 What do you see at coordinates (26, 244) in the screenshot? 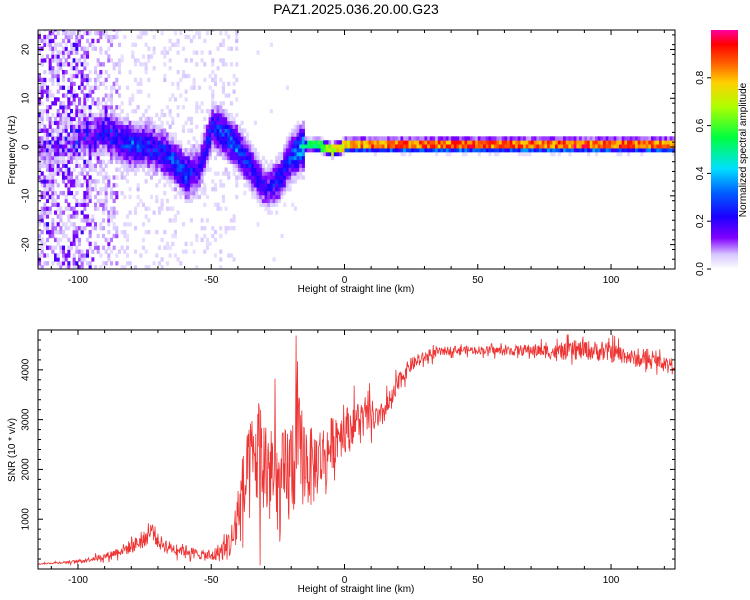
I see `y-tick-label: -20` at bounding box center [26, 244].